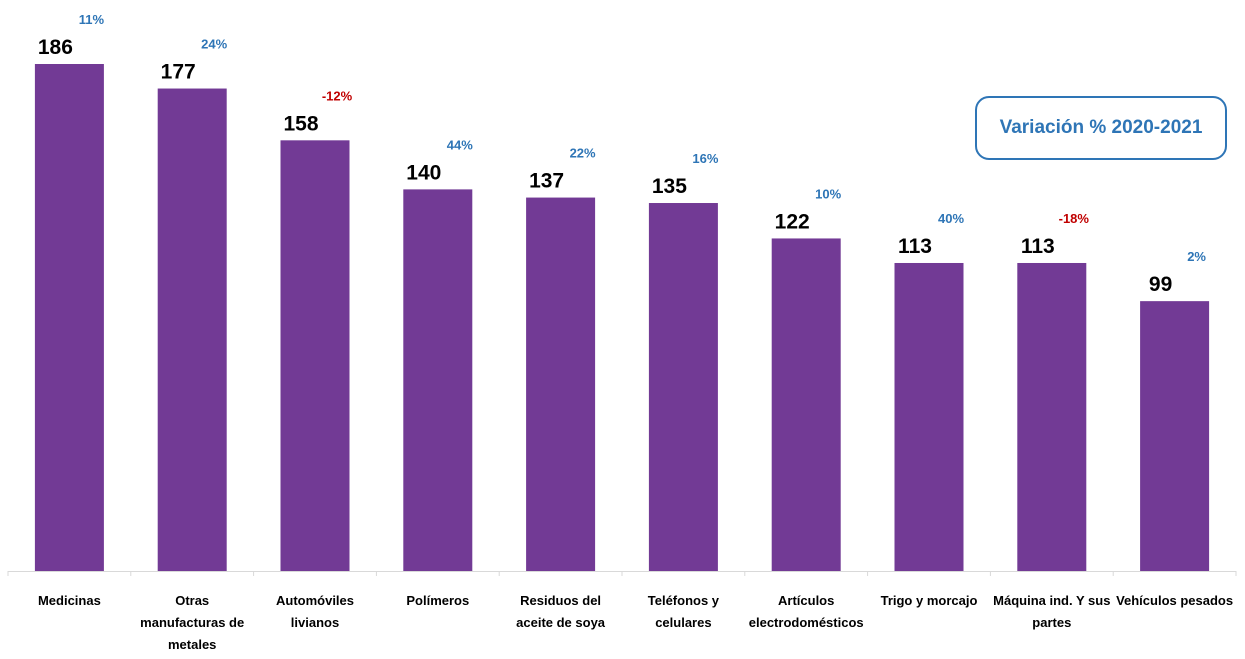  Describe the element at coordinates (560, 600) in the screenshot. I see `category-label-line: Residuos del` at that location.